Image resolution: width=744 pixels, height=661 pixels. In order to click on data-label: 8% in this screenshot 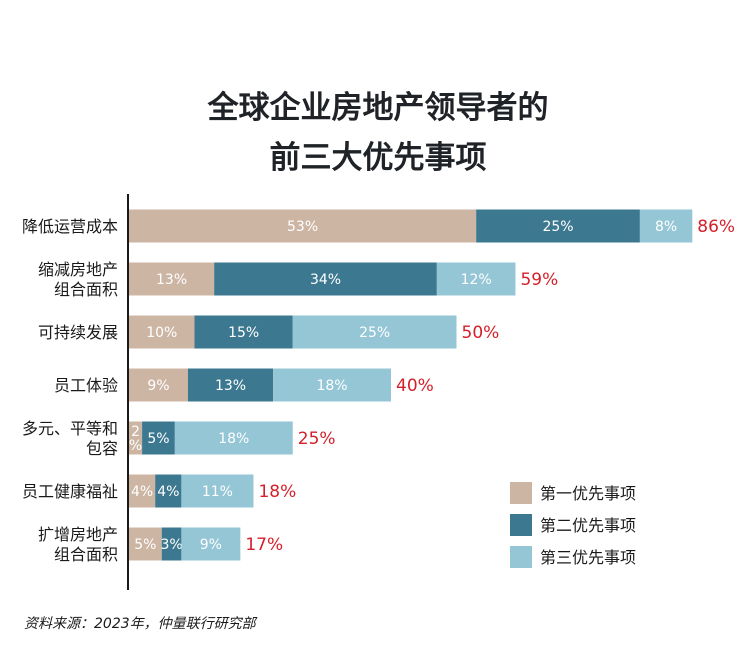, I will do `click(666, 227)`.